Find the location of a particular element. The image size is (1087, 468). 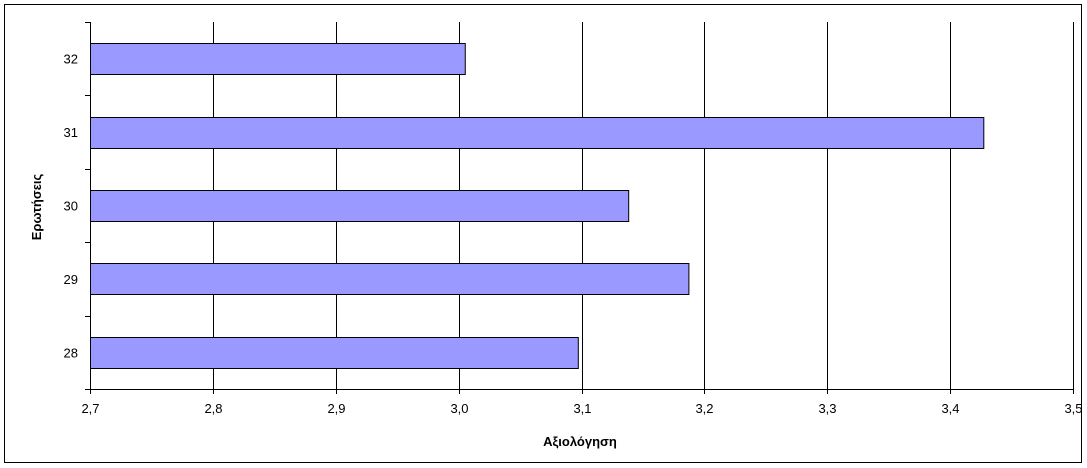

x-tick-label: 3,4 is located at coordinates (950, 408).